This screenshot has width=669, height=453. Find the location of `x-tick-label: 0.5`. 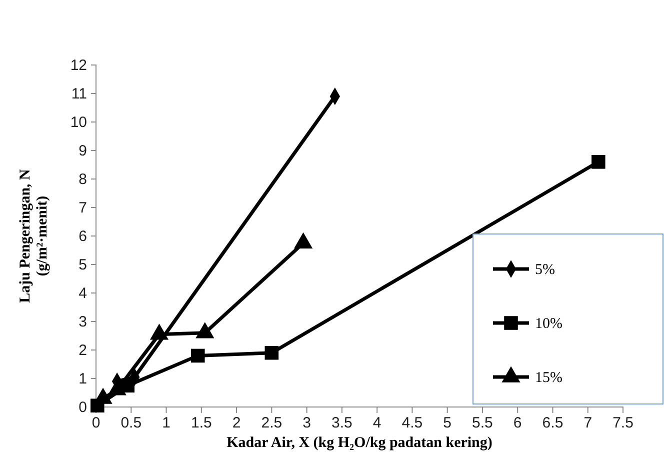

x-tick-label: 0.5 is located at coordinates (131, 423).